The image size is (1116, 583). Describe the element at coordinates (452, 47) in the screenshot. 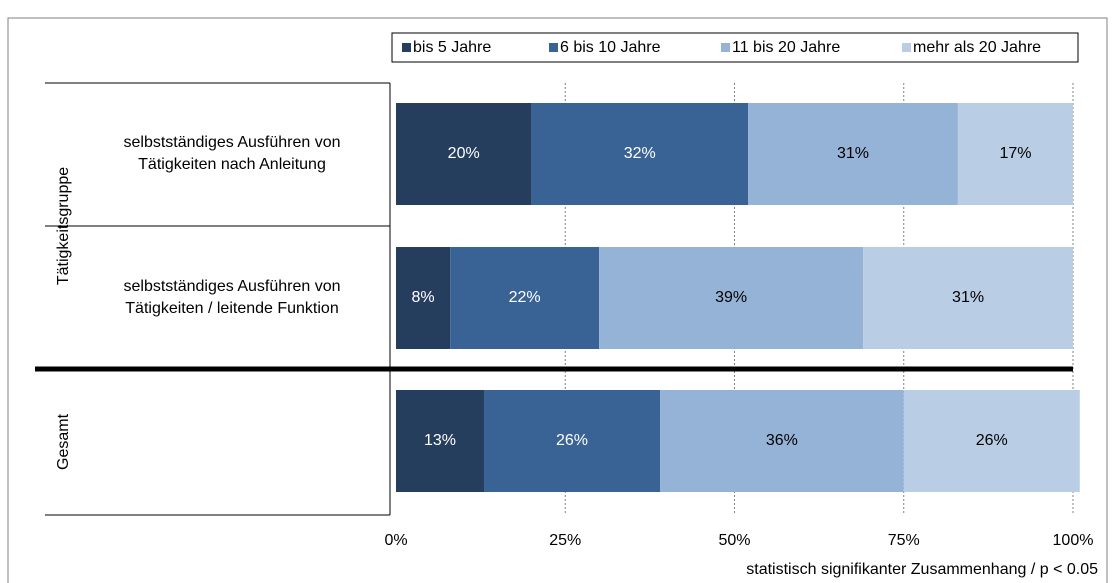

I see `legend-label: bis 5 Jahre` at that location.